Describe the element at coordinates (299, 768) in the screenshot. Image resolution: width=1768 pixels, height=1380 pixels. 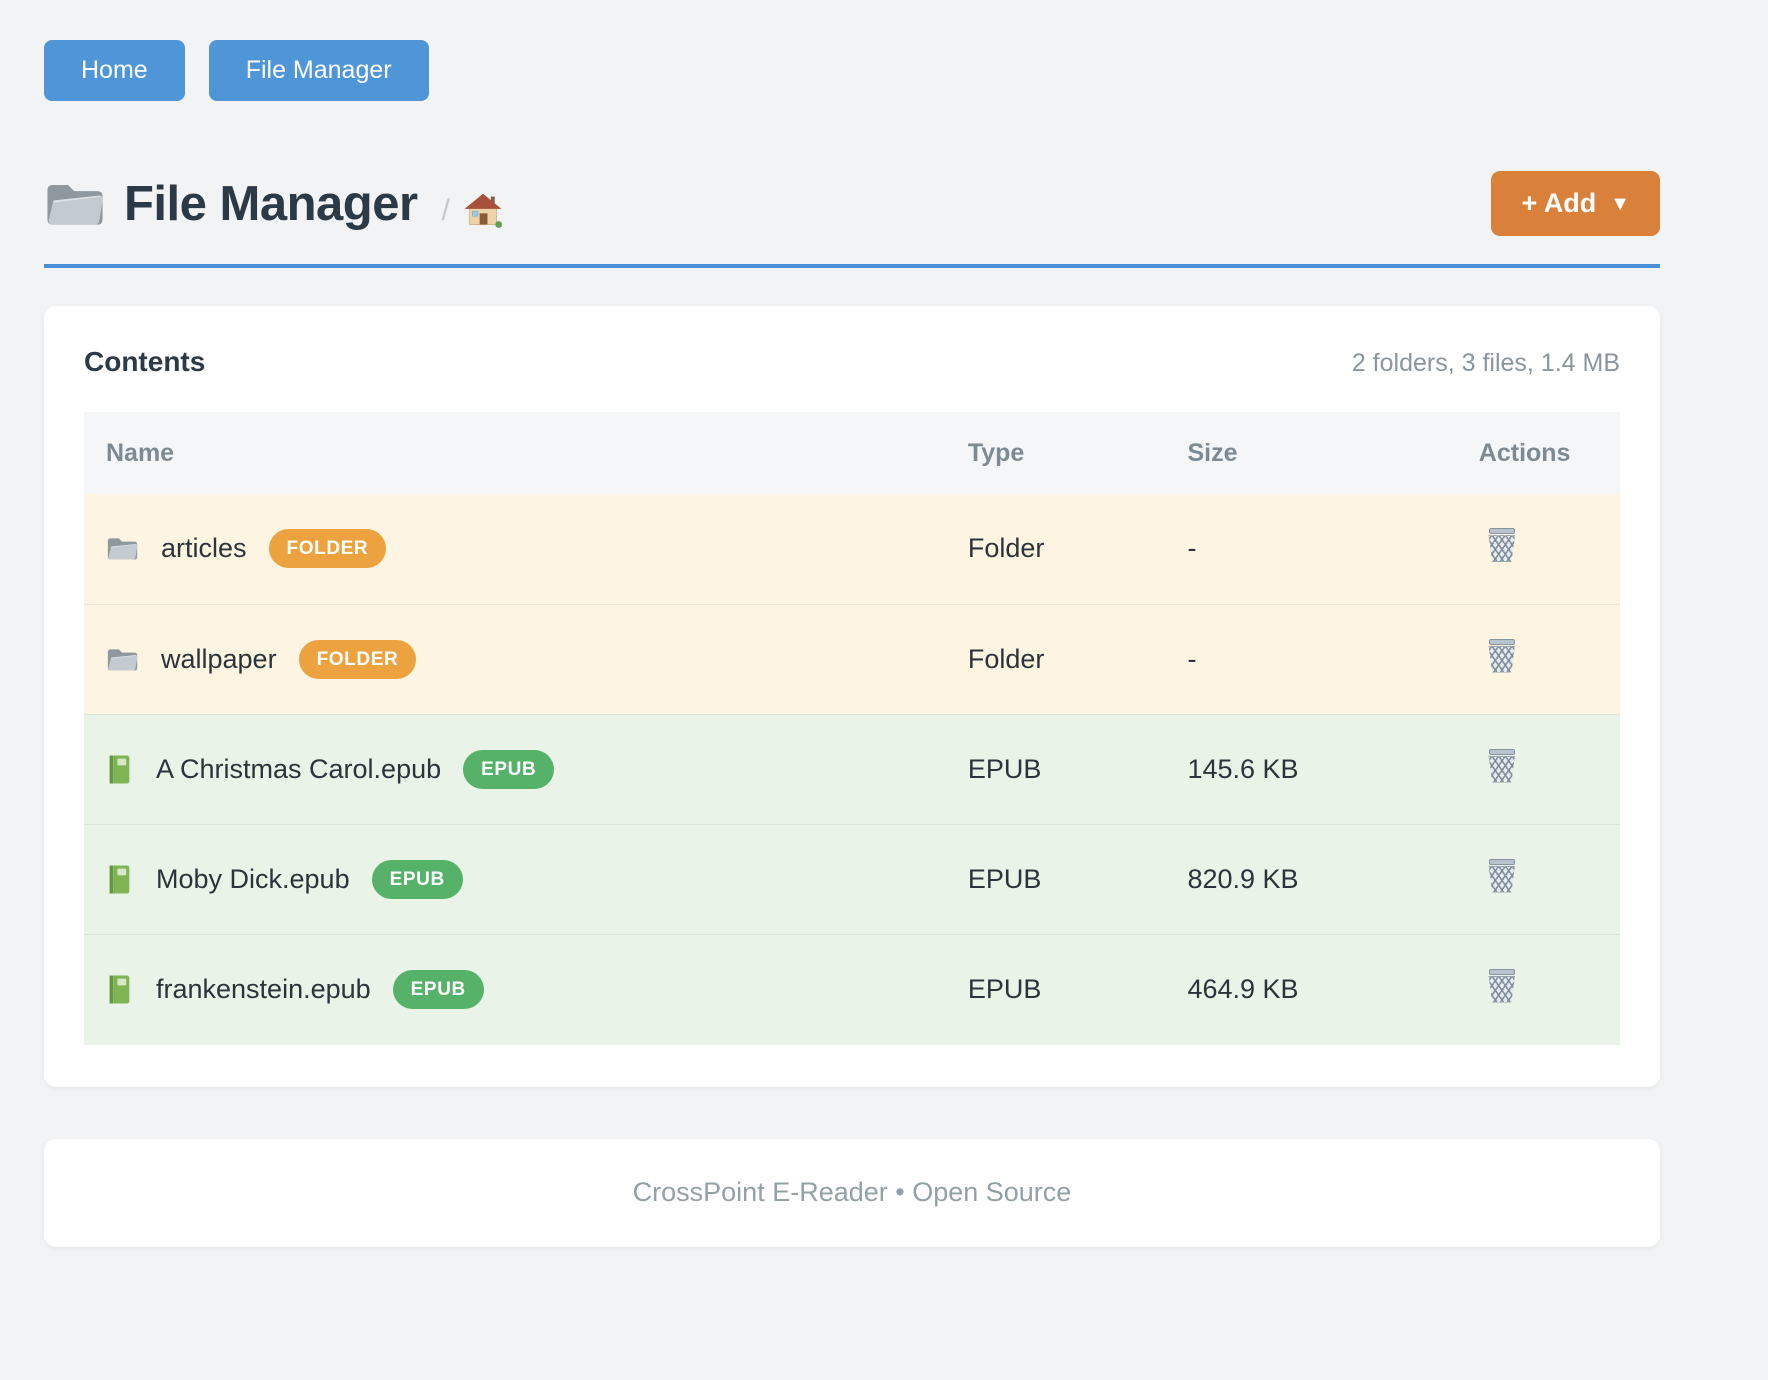
I see `file-name: A Christmas Carol.epub` at that location.